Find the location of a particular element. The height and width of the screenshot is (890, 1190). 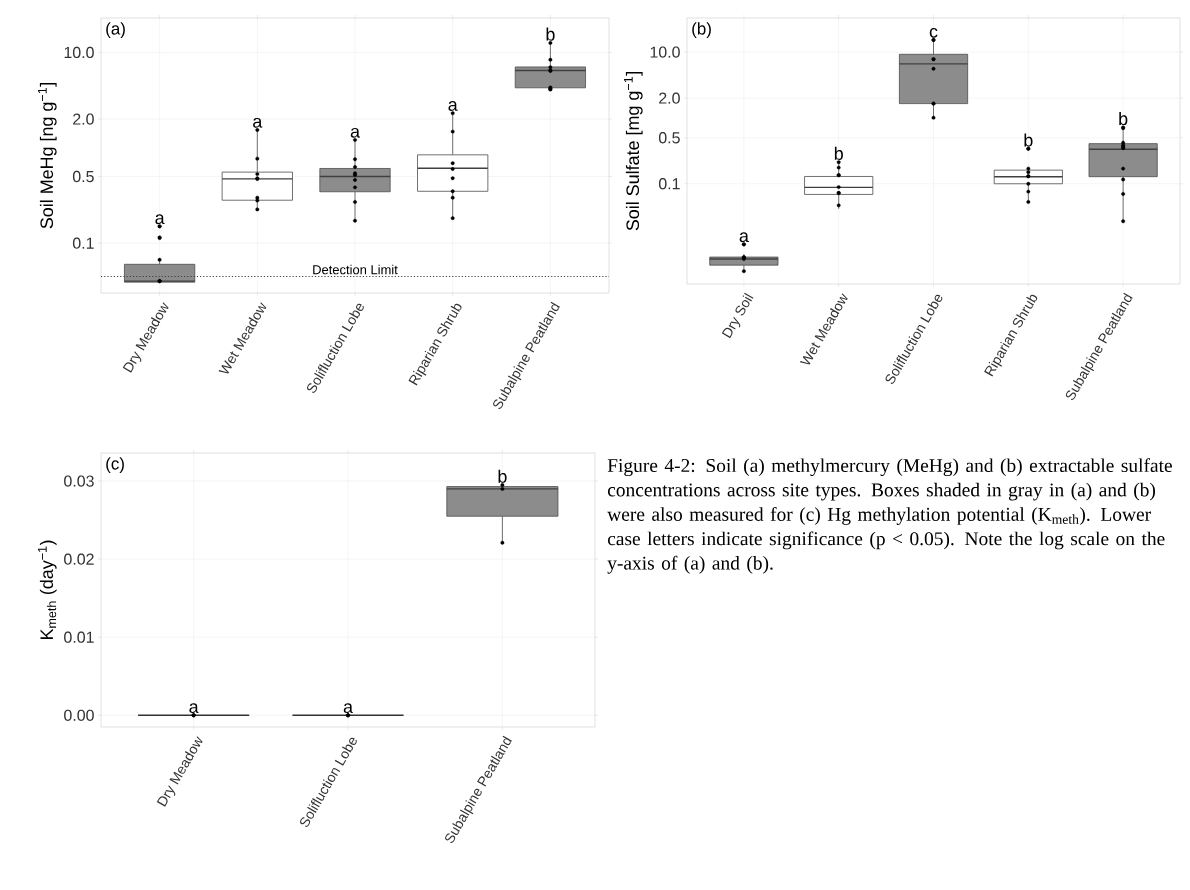

ref-line-label: Detection Limit is located at coordinates (355, 269).